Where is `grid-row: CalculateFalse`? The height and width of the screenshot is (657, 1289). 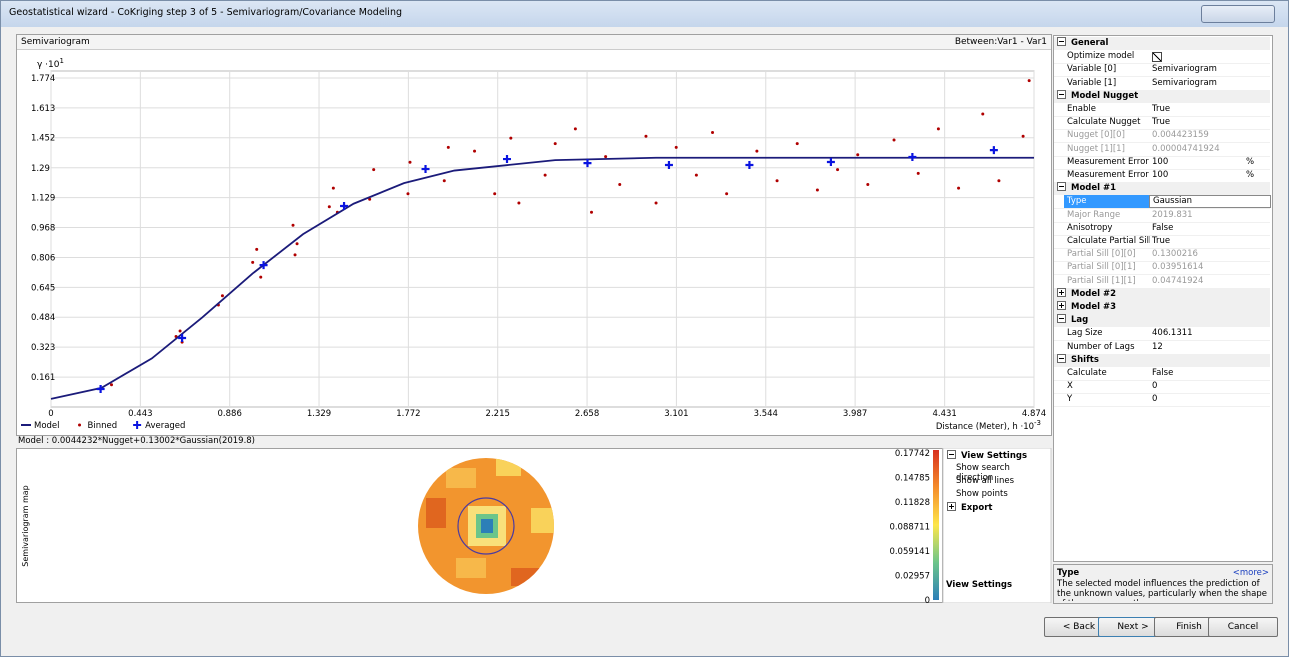
grid-row: CalculateFalse is located at coordinates (1162, 374).